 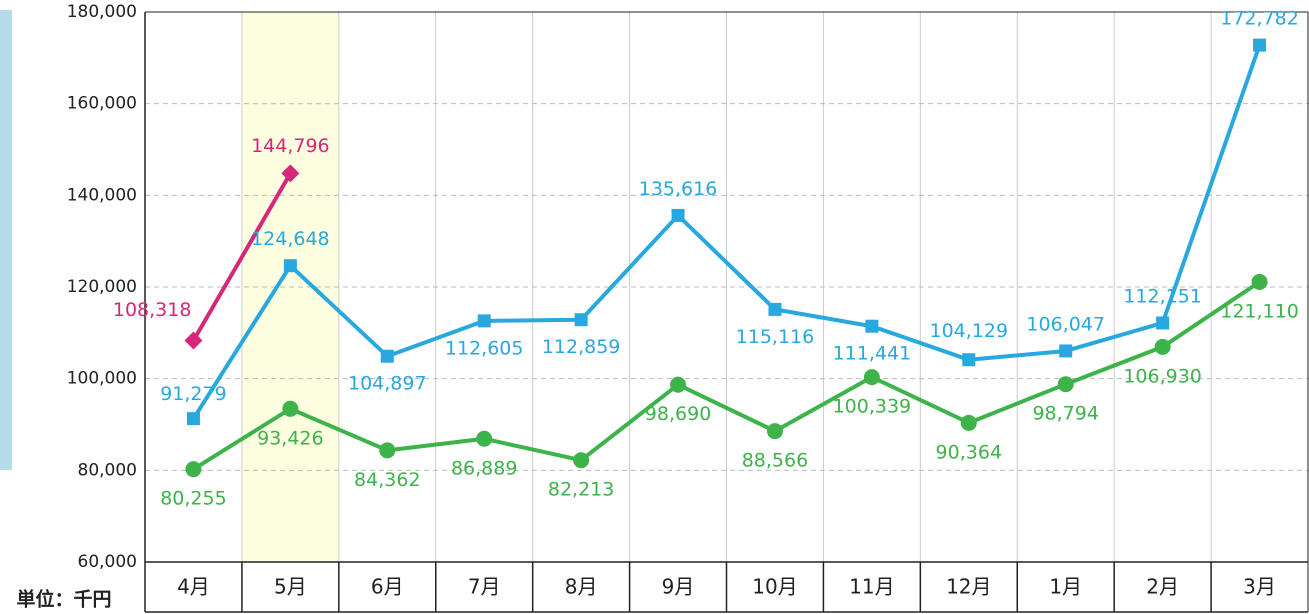 What do you see at coordinates (193, 499) in the screenshot?
I see `value-label: 80,255` at bounding box center [193, 499].